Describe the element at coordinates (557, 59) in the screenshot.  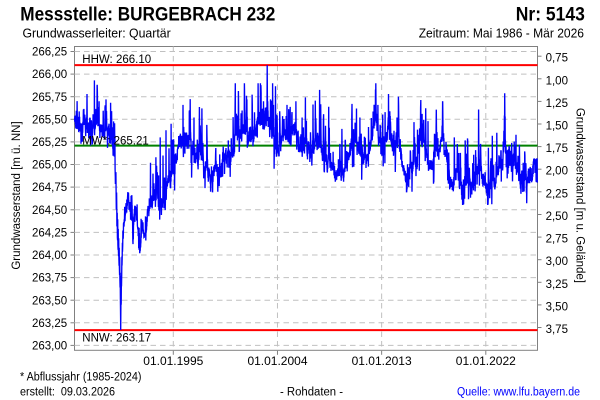
I see `svg-text: 0,75` at that location.